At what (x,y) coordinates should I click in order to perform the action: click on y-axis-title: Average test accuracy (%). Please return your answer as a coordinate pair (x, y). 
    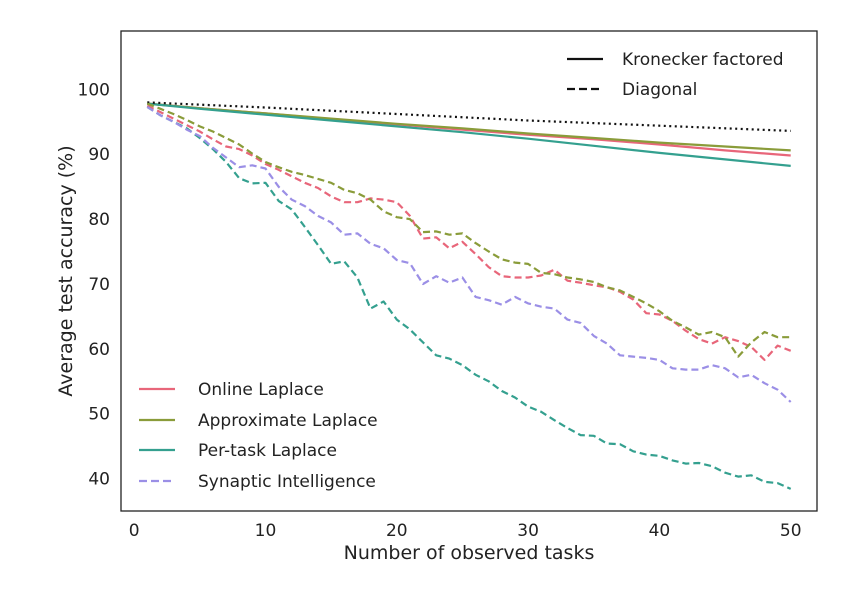
    Looking at the image, I should click on (66, 270).